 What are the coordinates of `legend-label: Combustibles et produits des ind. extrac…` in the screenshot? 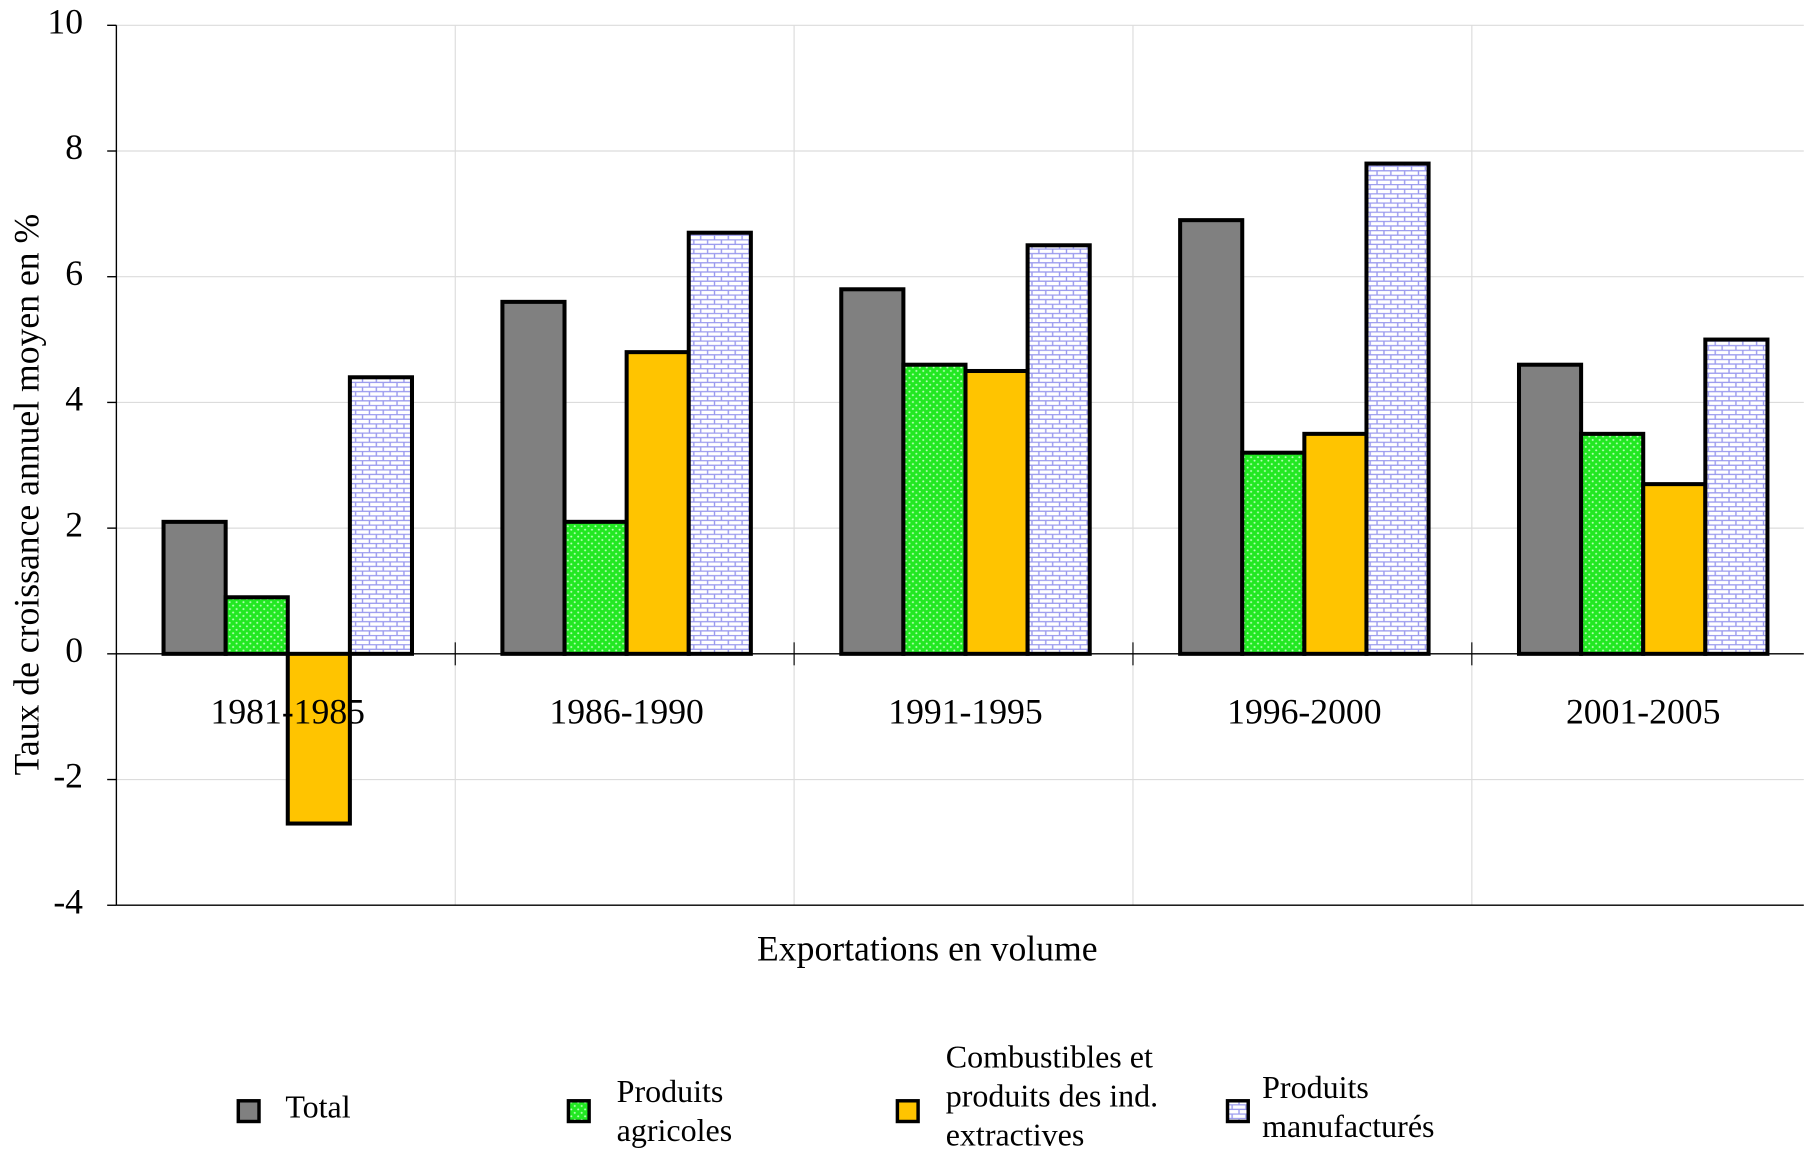 It's located at (1052, 1095).